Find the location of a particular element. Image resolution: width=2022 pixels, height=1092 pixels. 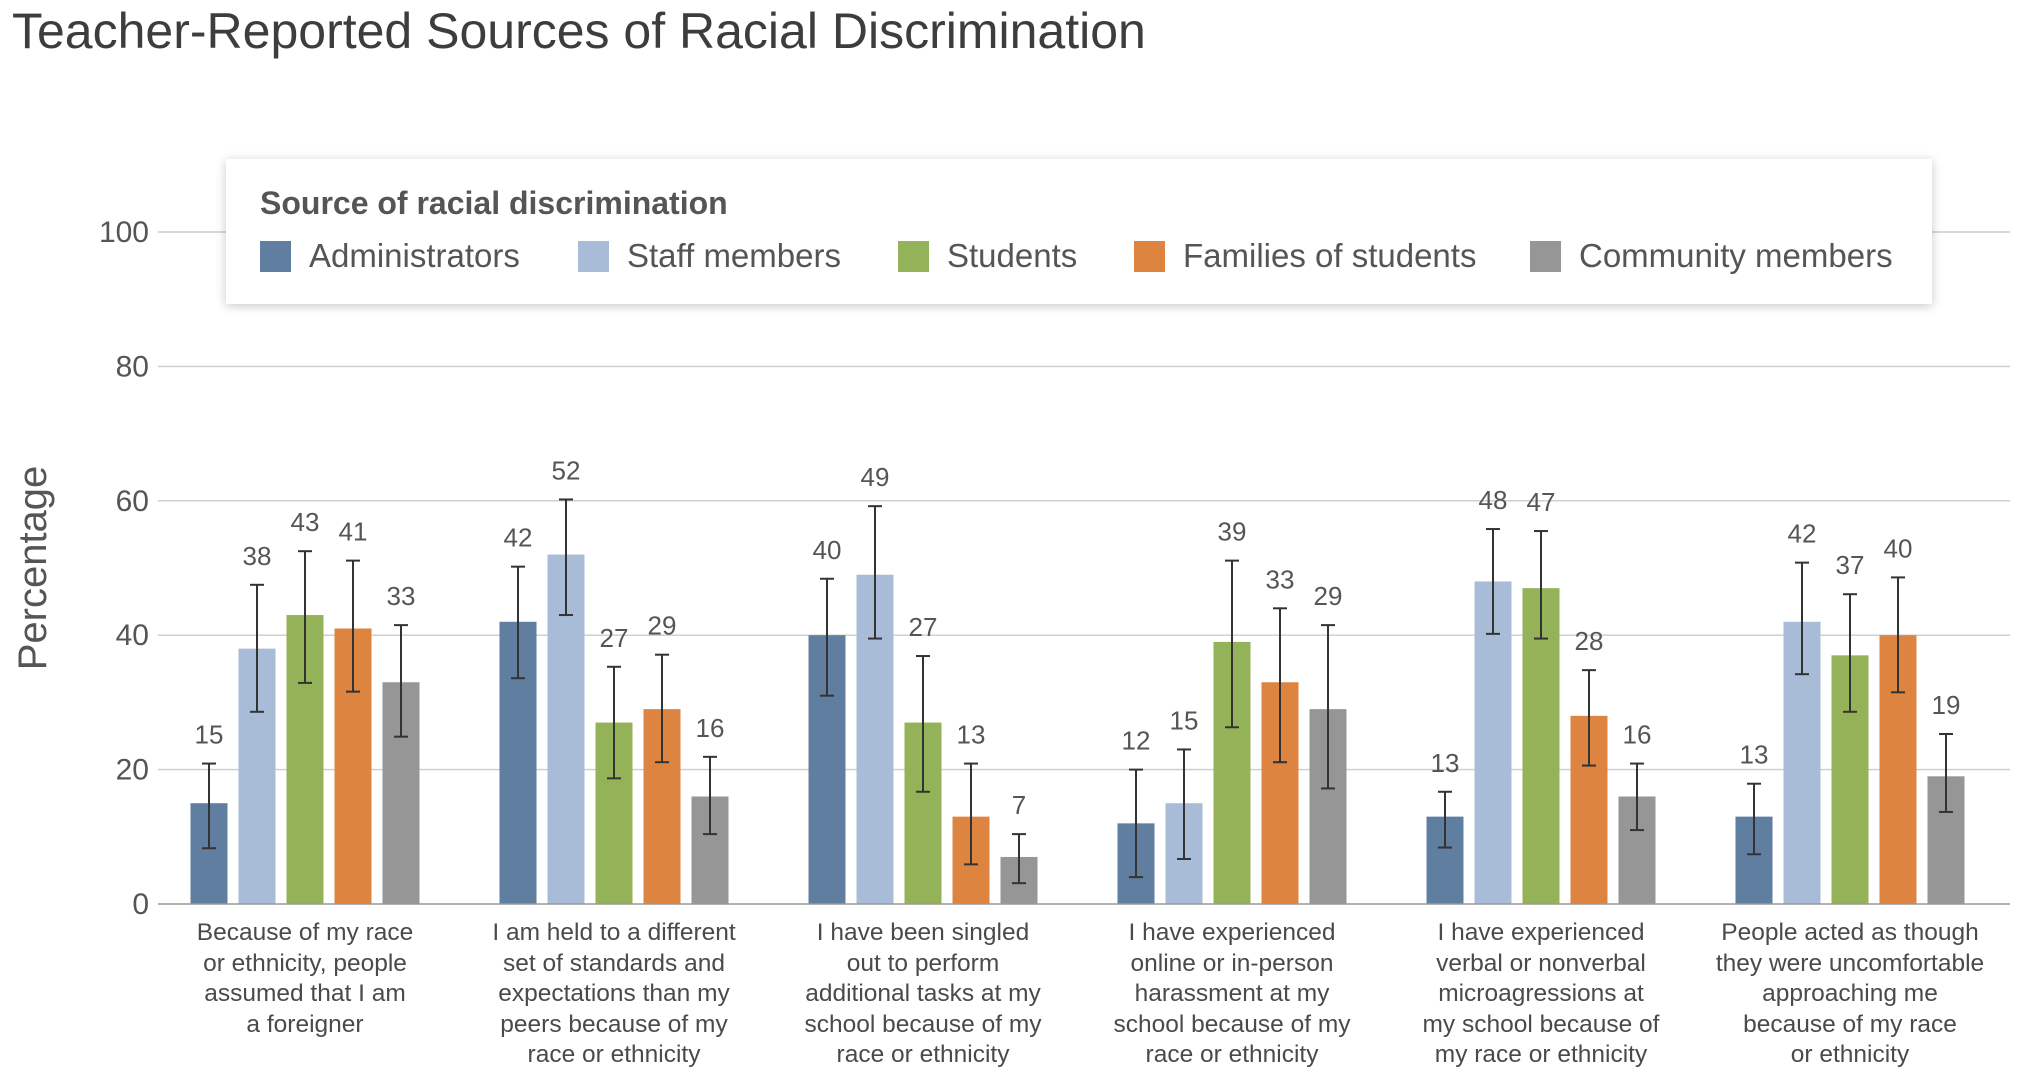

x-category-label-line: expectations than my is located at coordinates (614, 993).